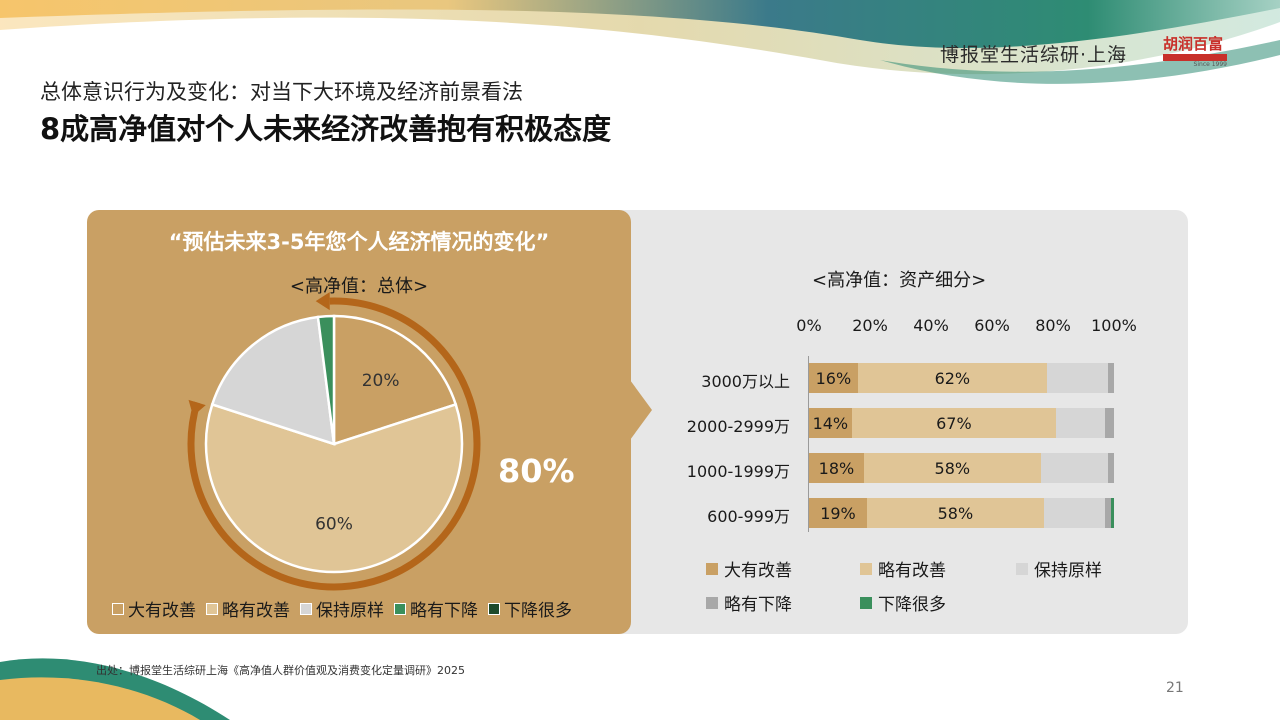  I want to click on slide-title: 8成高净值对个人未来经济改善抱有积极态度, so click(326, 129).